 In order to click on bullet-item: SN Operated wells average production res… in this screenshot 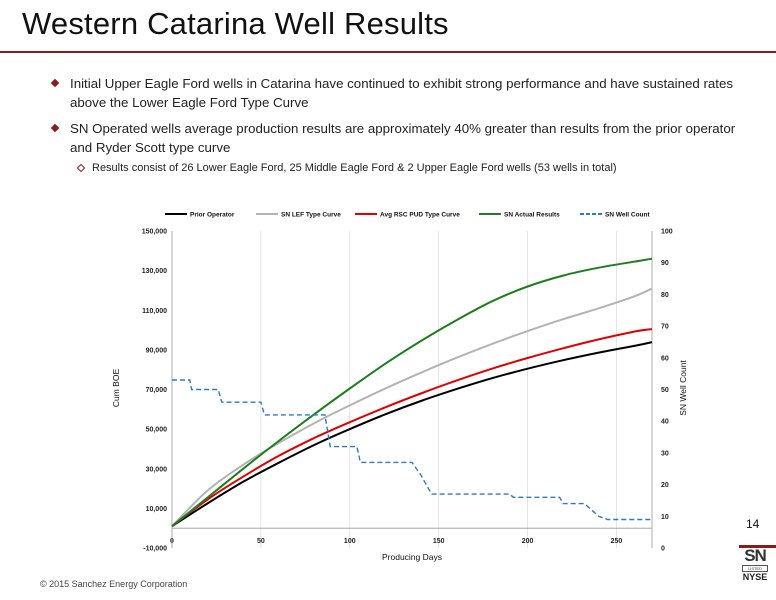, I will do `click(400, 138)`.